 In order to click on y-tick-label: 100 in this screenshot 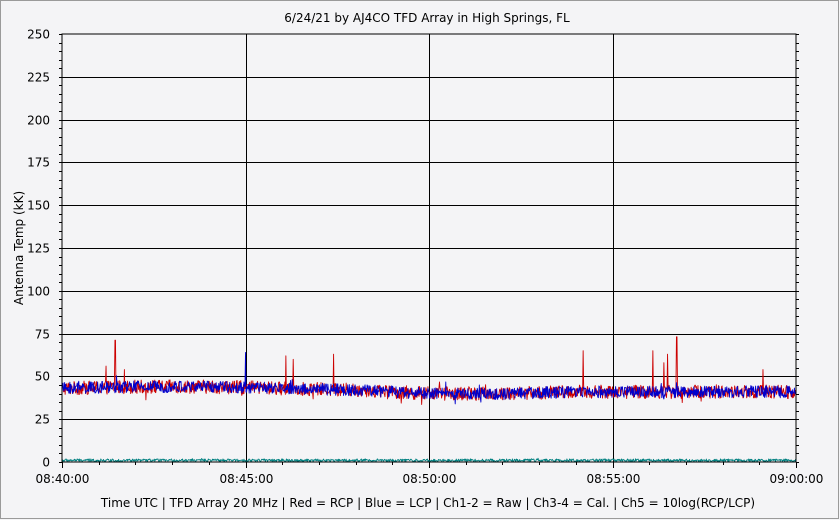, I will do `click(38, 292)`.